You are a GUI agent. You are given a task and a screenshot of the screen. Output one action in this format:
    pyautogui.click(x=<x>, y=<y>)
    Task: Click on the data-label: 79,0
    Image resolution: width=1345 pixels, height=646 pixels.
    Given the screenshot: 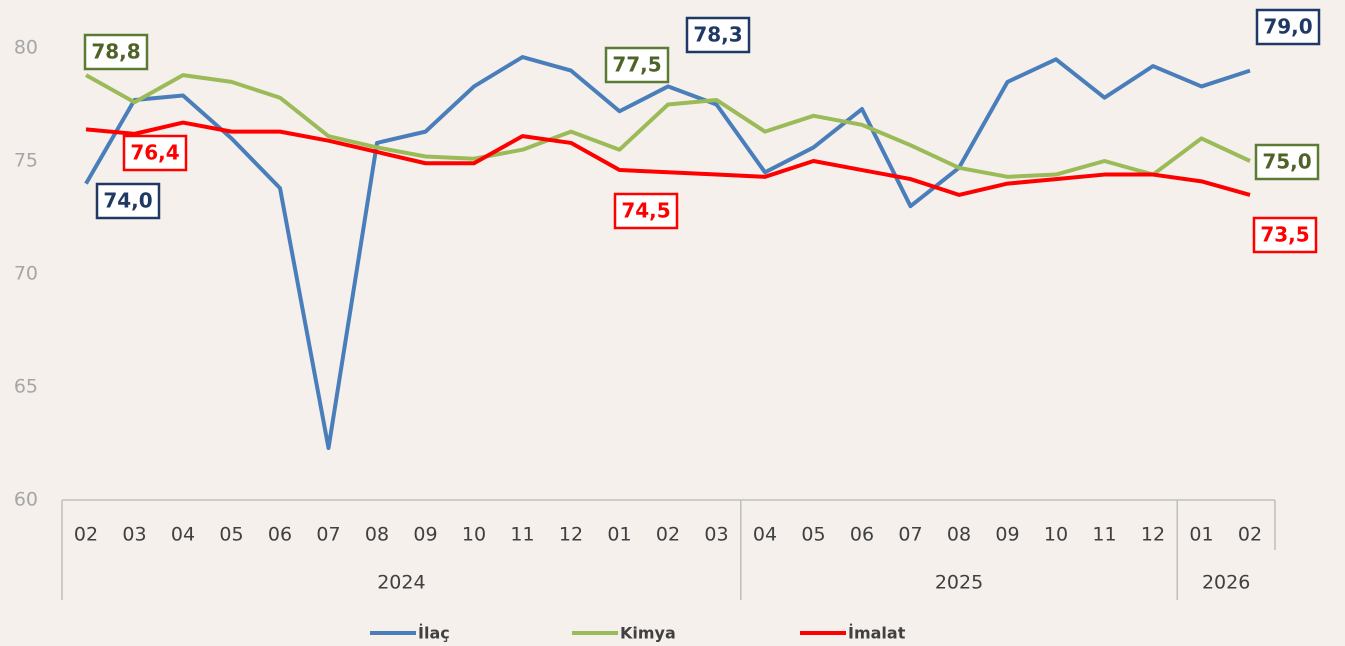 What is the action you would take?
    pyautogui.click(x=1287, y=27)
    